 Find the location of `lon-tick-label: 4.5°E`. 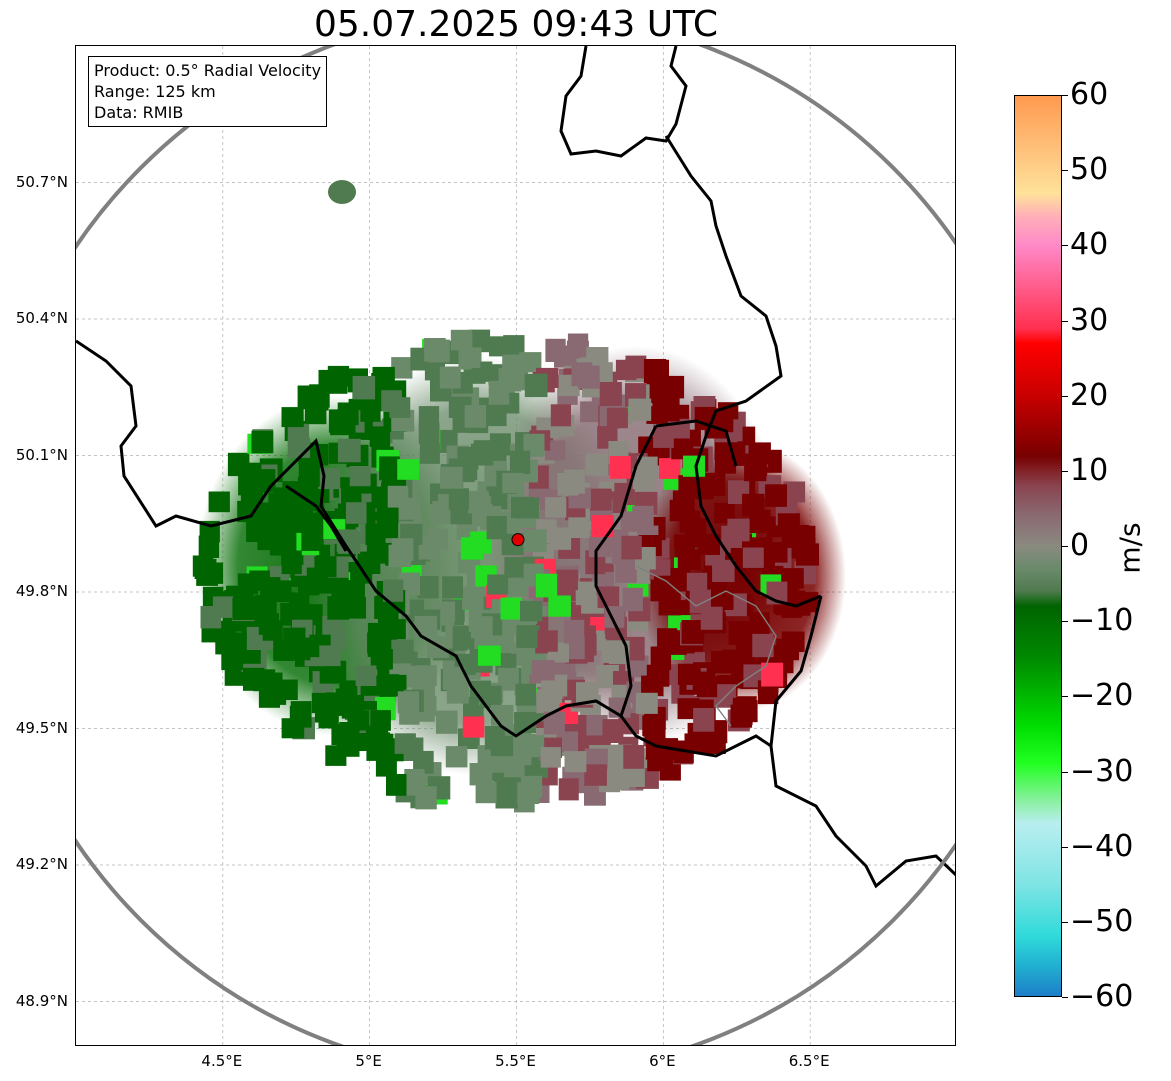

lon-tick-label: 4.5°E is located at coordinates (222, 1061).